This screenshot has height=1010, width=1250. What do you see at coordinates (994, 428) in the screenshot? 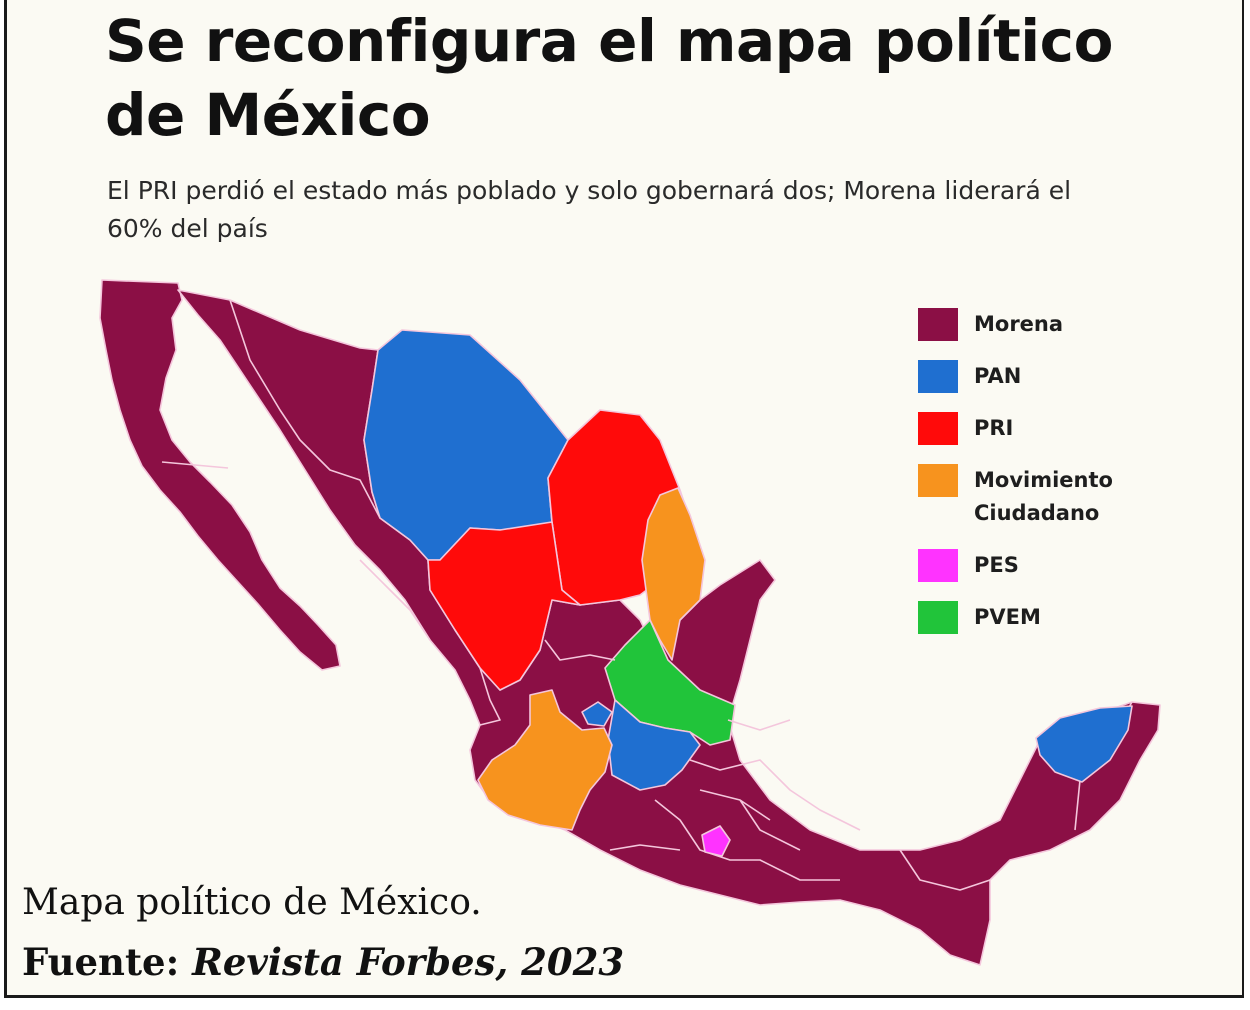
I see `legend-label: PRI` at bounding box center [994, 428].